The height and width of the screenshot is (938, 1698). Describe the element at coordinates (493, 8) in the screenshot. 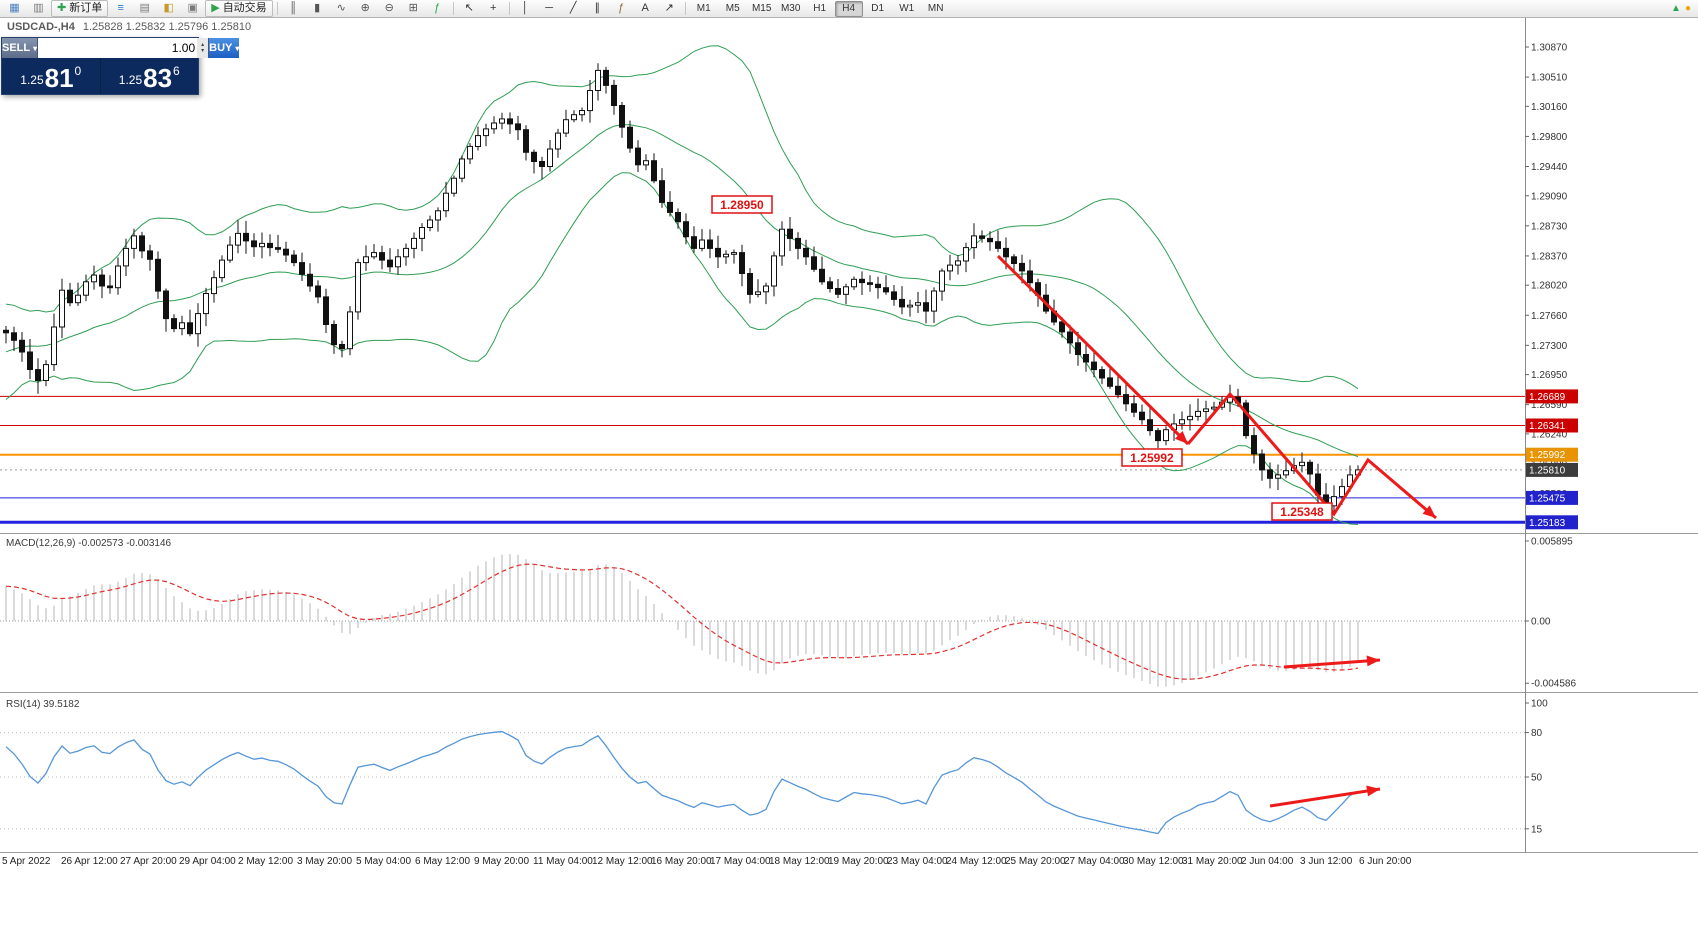

I see `crosshair-icon: +` at that location.